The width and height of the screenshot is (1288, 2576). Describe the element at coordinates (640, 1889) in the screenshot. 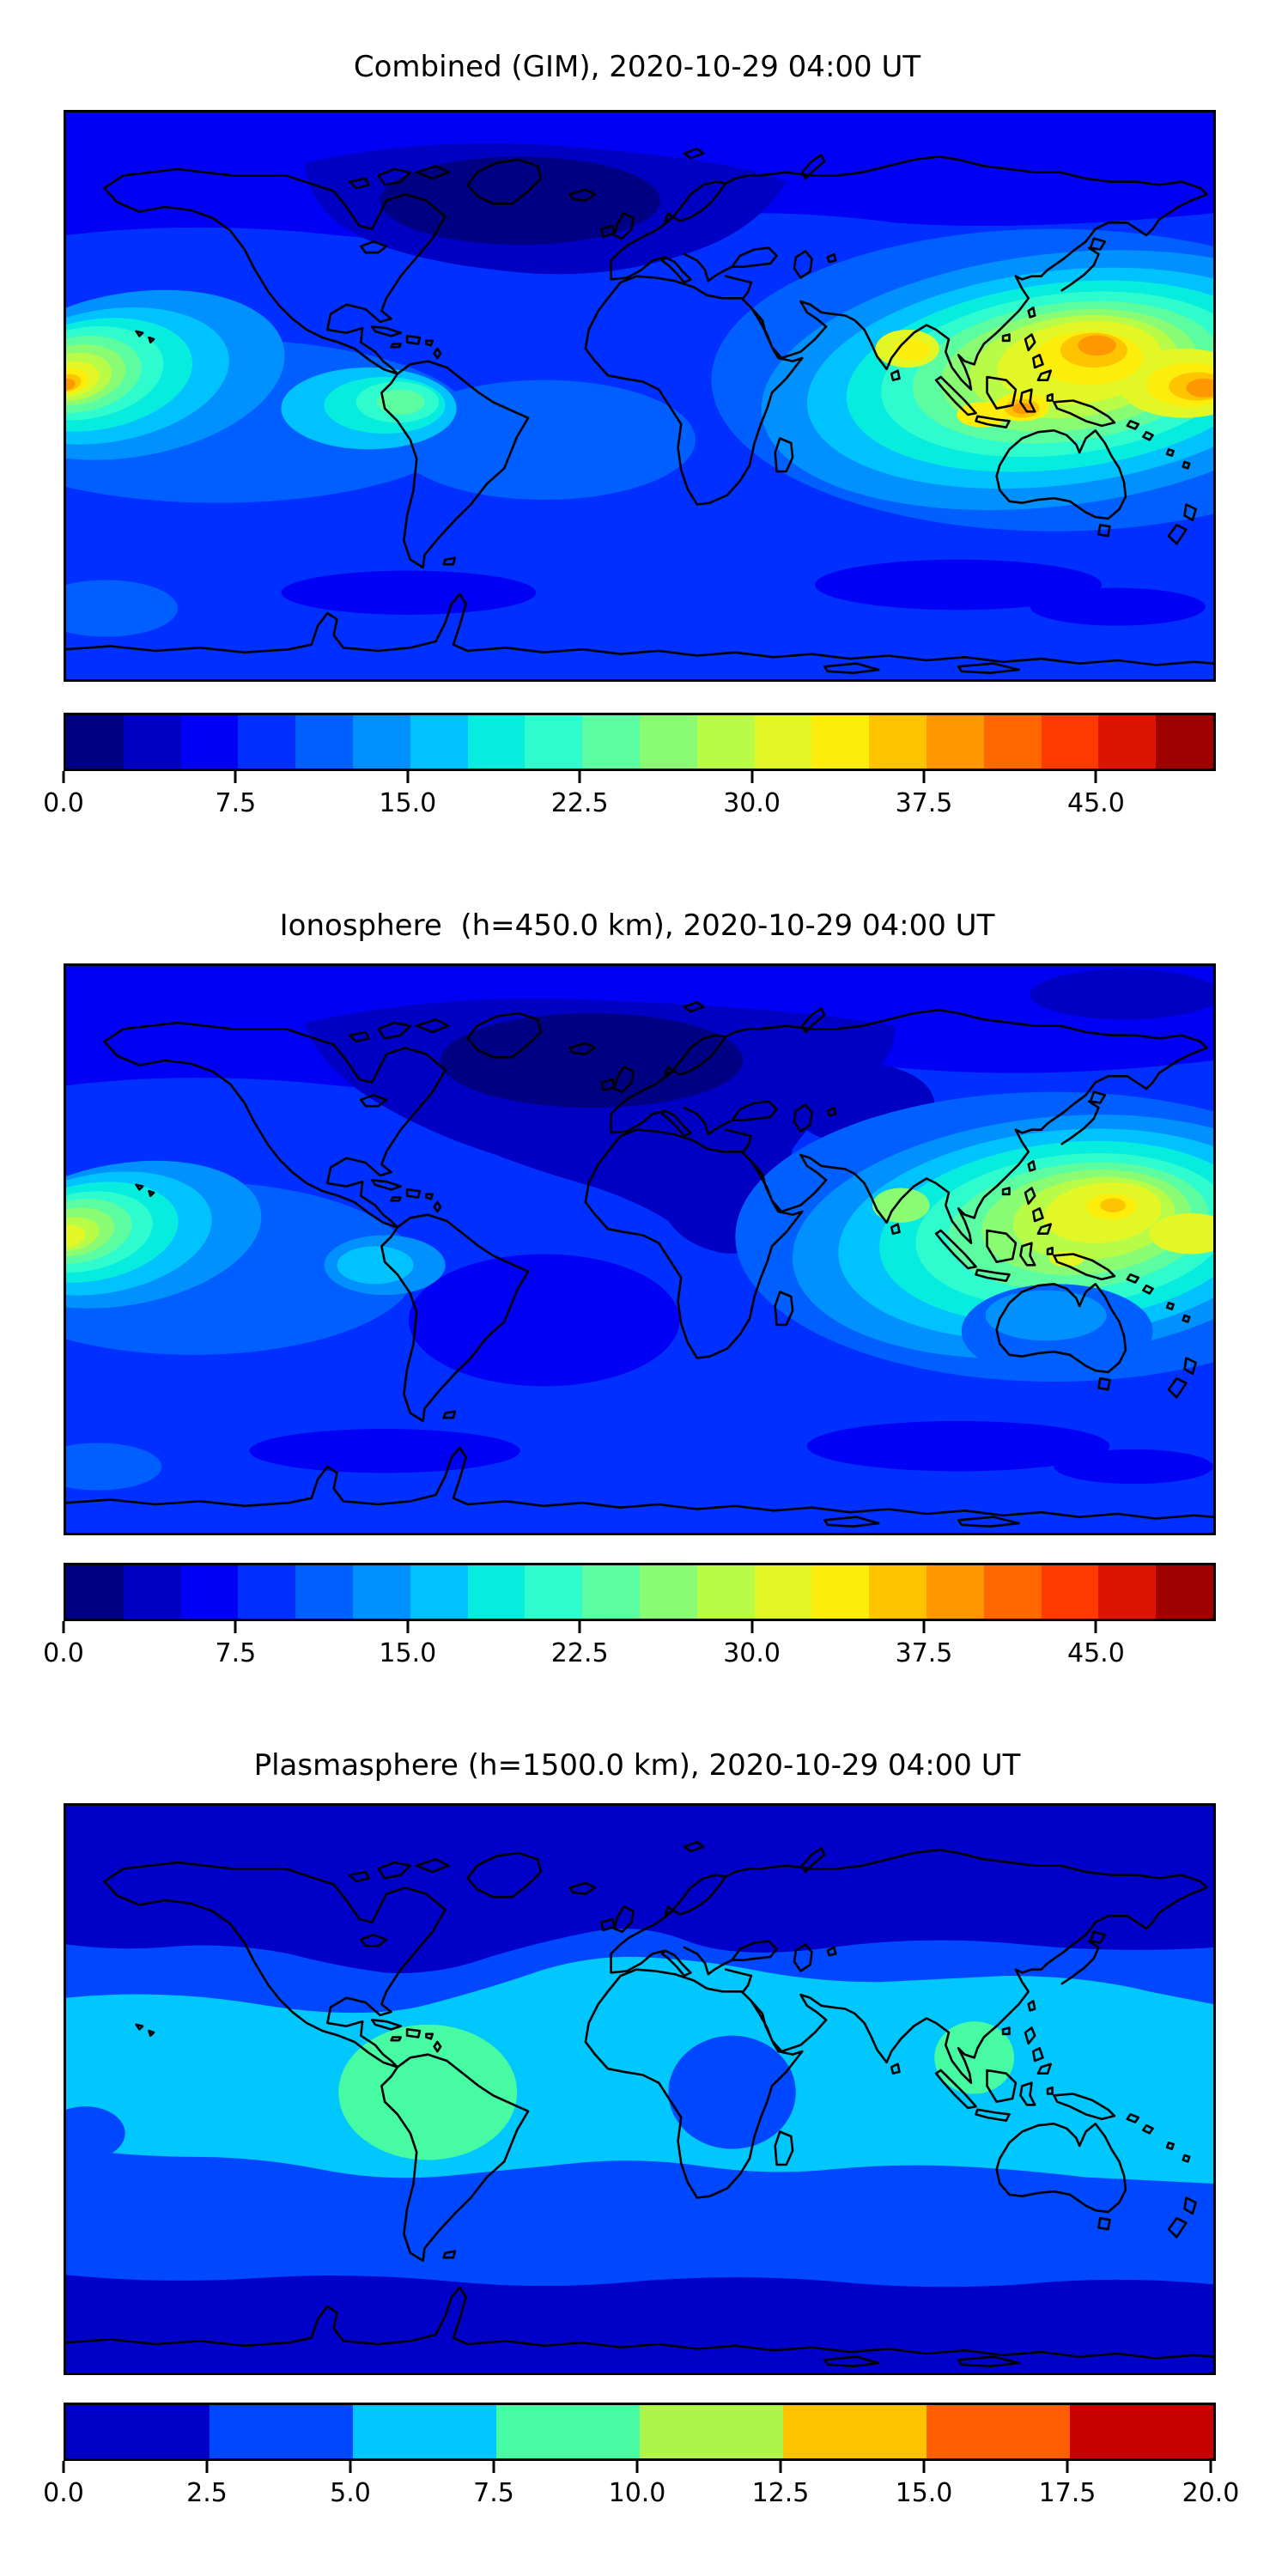

I see `north-navy-band` at that location.